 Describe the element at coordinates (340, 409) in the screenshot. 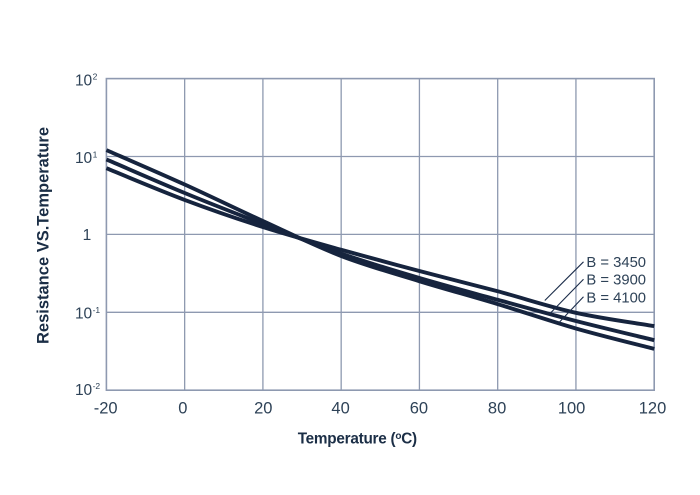

I see `svg-text: 40` at that location.